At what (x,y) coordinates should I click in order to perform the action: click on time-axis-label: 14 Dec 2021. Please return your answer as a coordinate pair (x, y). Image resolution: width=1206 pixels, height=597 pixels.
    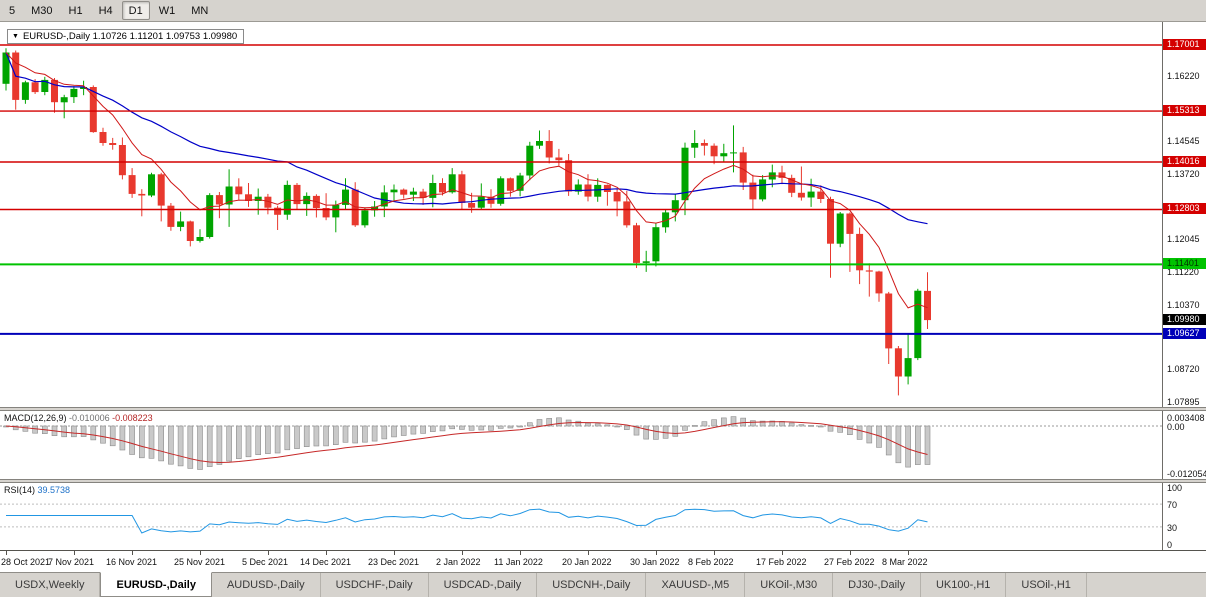
    Looking at the image, I should click on (326, 562).